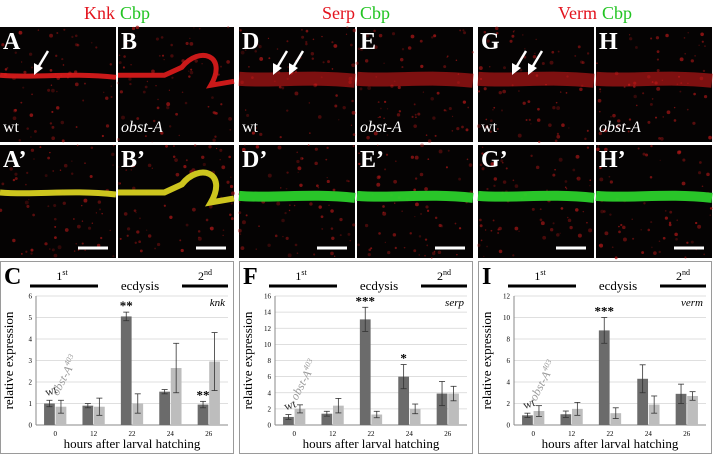 The height and width of the screenshot is (455, 713). What do you see at coordinates (142, 127) in the screenshot?
I see `genotype-label: obst-A` at bounding box center [142, 127].